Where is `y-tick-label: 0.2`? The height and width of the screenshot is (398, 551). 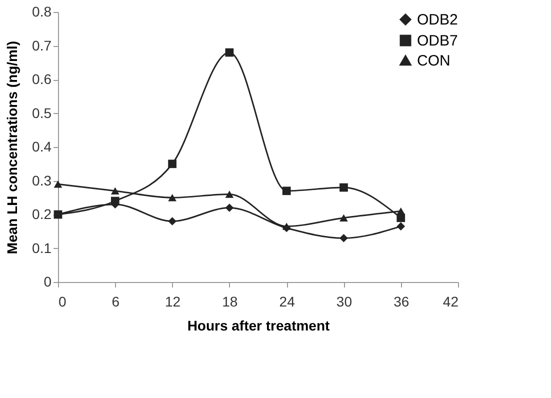 y-tick-label: 0.2 is located at coordinates (42, 214).